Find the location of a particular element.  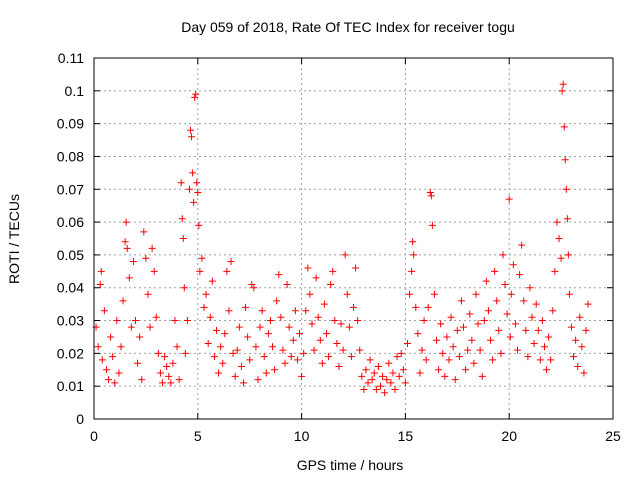

y-tick-label: 0.07 is located at coordinates (70, 189).